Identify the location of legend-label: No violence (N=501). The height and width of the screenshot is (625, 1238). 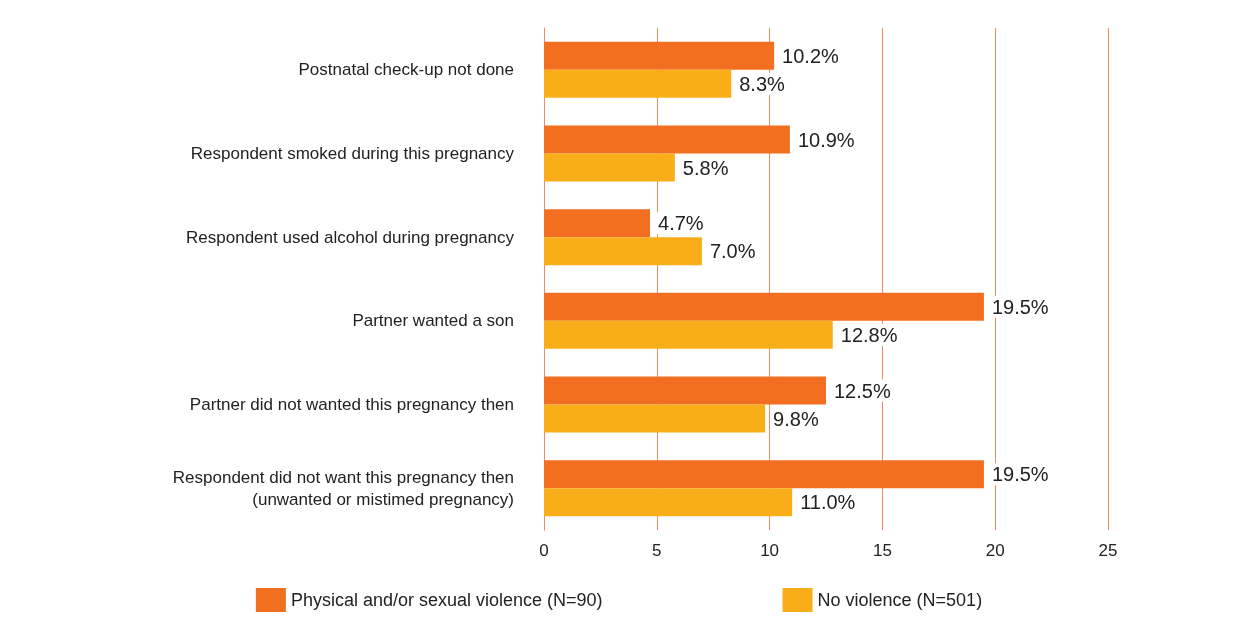
(900, 600).